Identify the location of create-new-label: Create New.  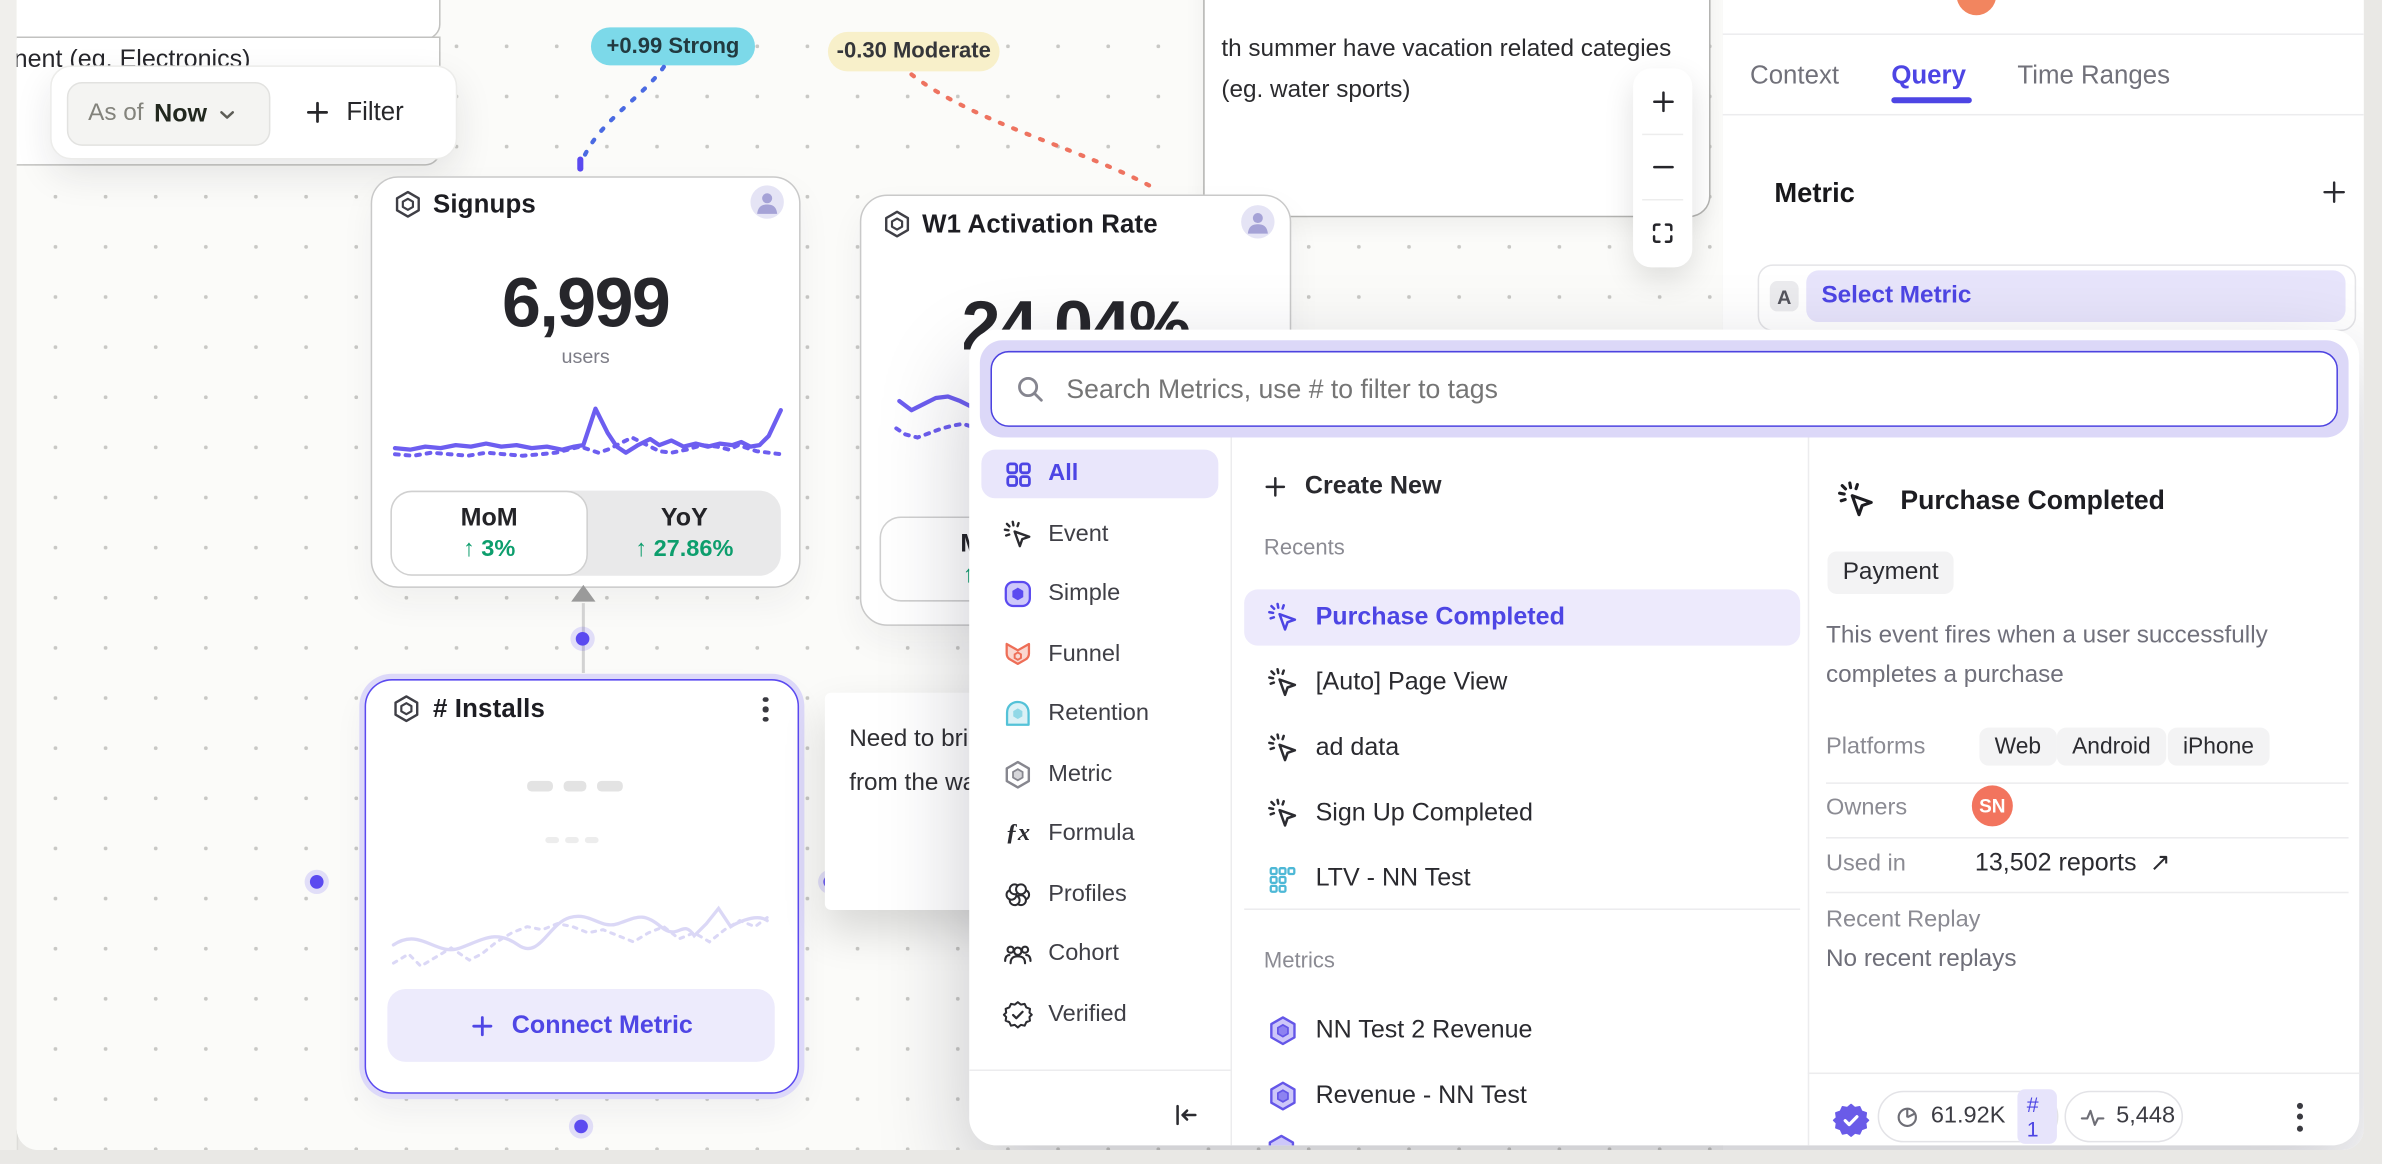
(1373, 485).